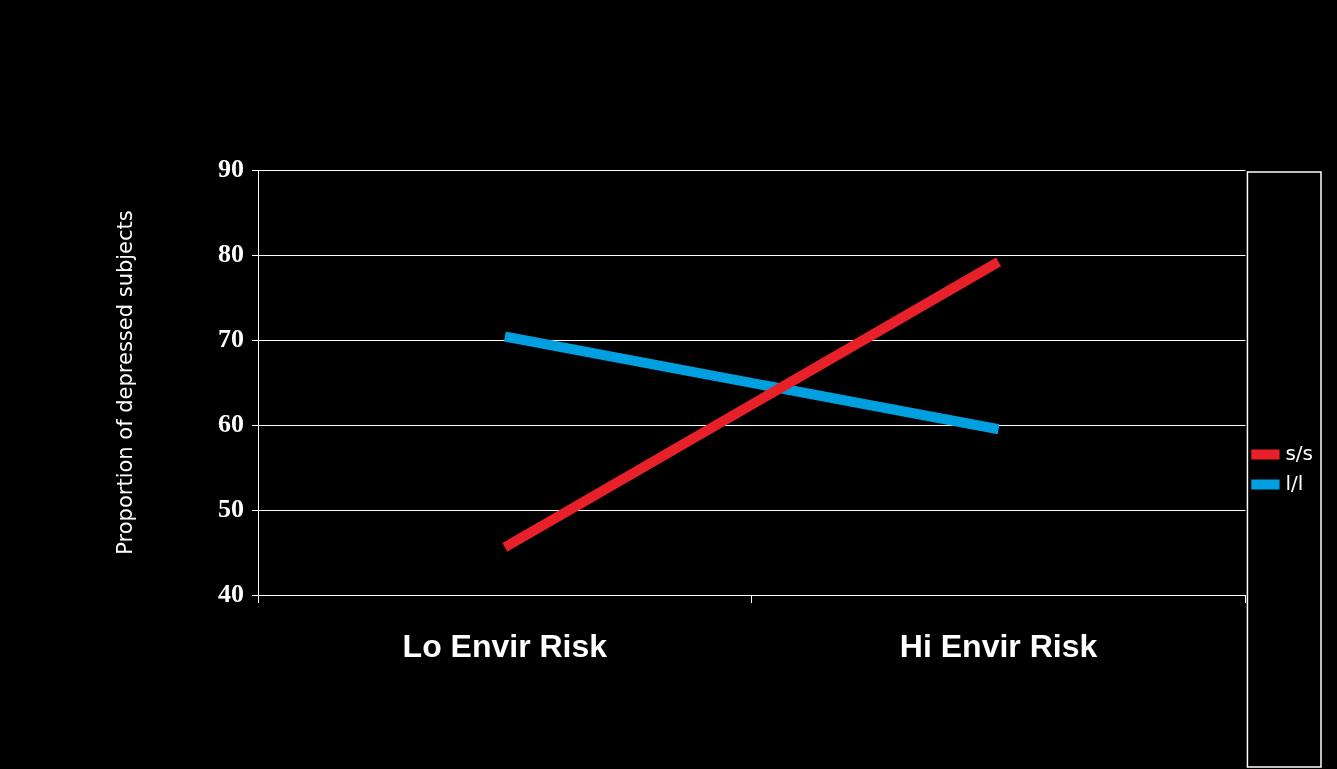 This screenshot has width=1337, height=769. Describe the element at coordinates (231, 593) in the screenshot. I see `y-tick-label: 40` at that location.